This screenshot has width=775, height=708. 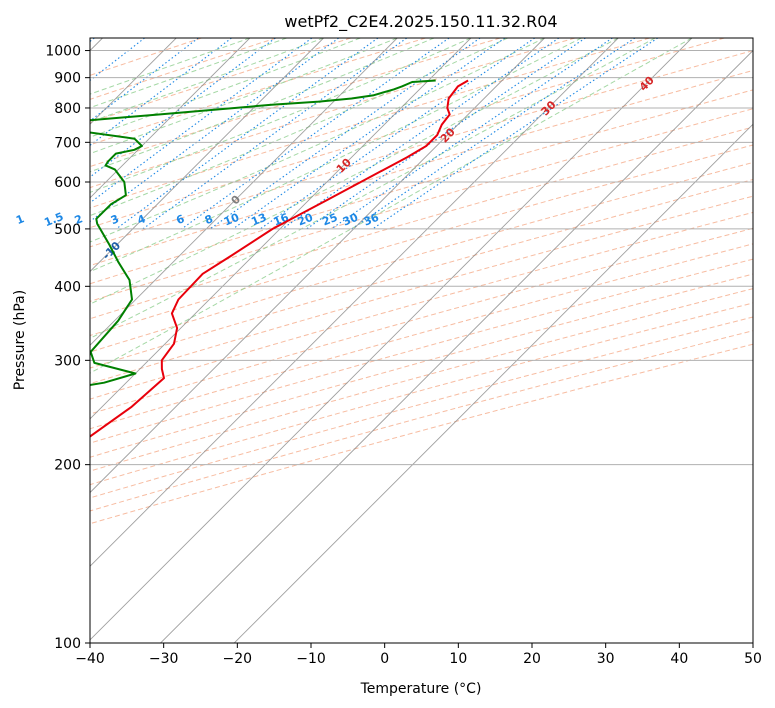 What do you see at coordinates (67, 466) in the screenshot?
I see `y-tick-label: 200` at bounding box center [67, 466].